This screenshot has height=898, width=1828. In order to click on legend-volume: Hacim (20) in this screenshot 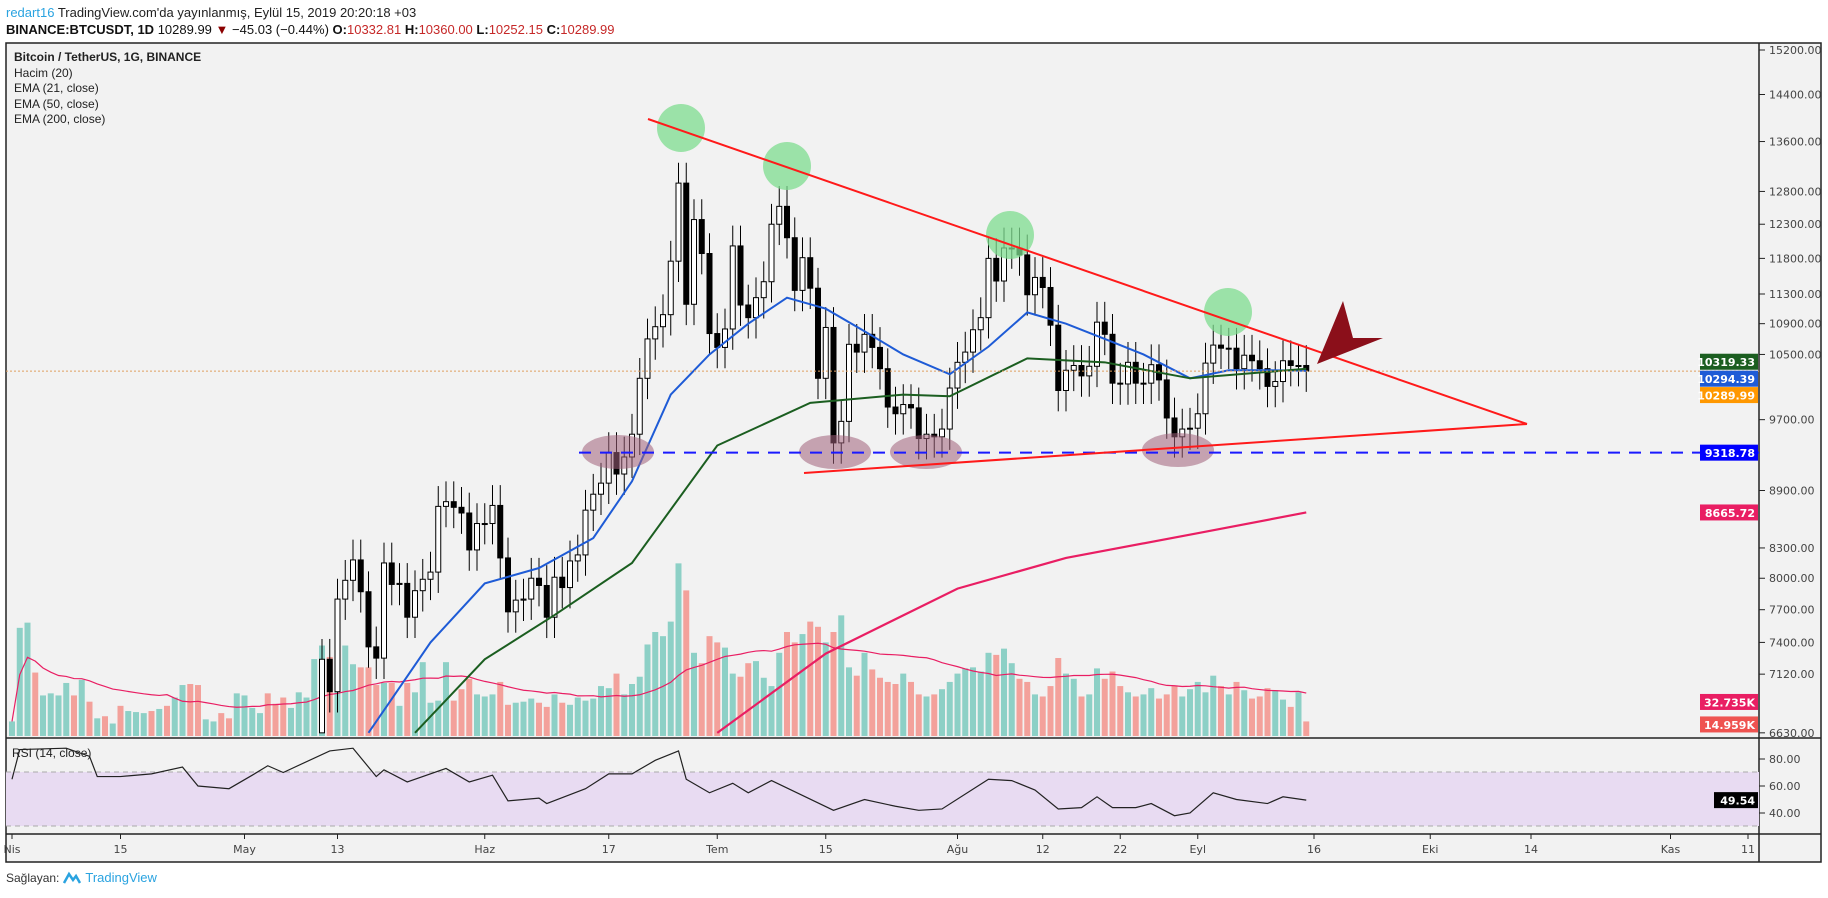, I will do `click(43, 72)`.